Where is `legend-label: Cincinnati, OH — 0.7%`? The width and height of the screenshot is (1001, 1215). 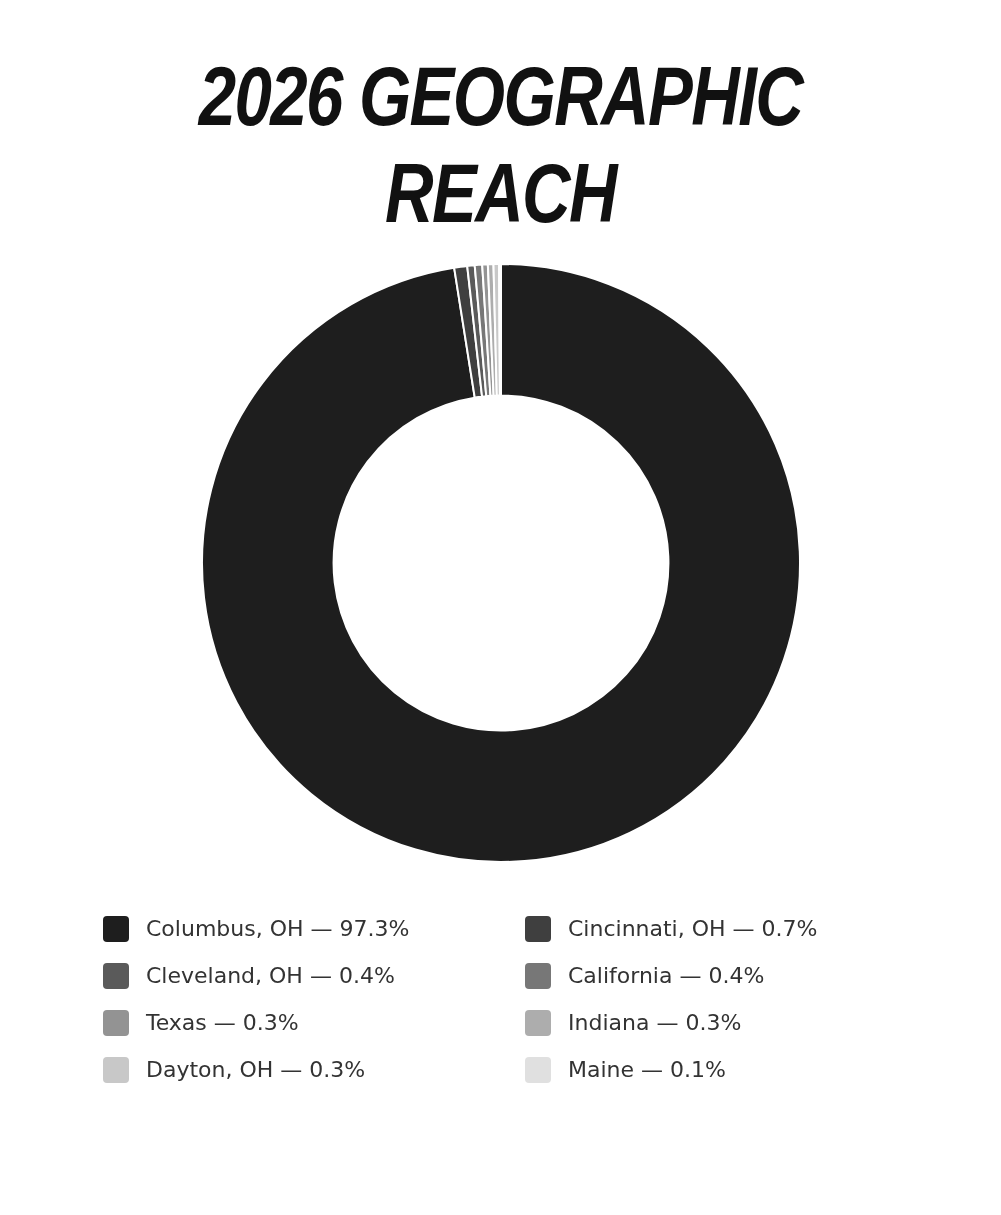 legend-label: Cincinnati, OH — 0.7% is located at coordinates (693, 928).